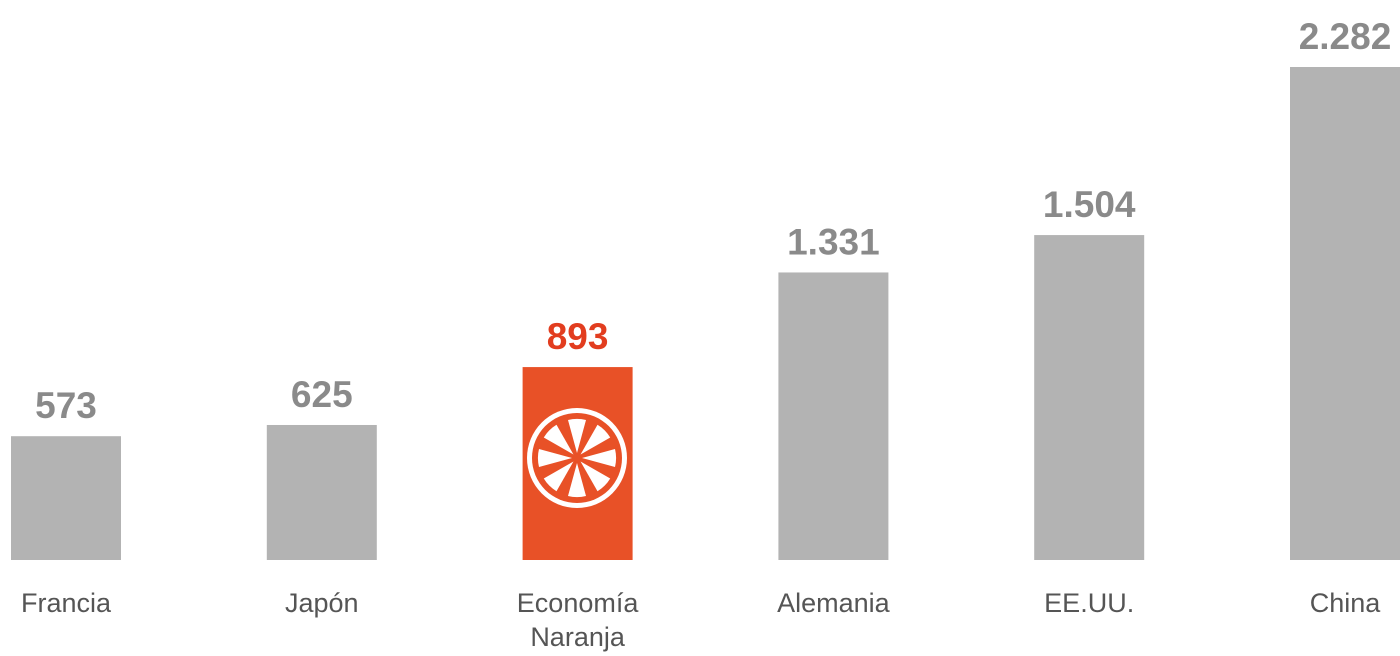 The height and width of the screenshot is (656, 1400). What do you see at coordinates (833, 241) in the screenshot?
I see `value-label: 1.331` at bounding box center [833, 241].